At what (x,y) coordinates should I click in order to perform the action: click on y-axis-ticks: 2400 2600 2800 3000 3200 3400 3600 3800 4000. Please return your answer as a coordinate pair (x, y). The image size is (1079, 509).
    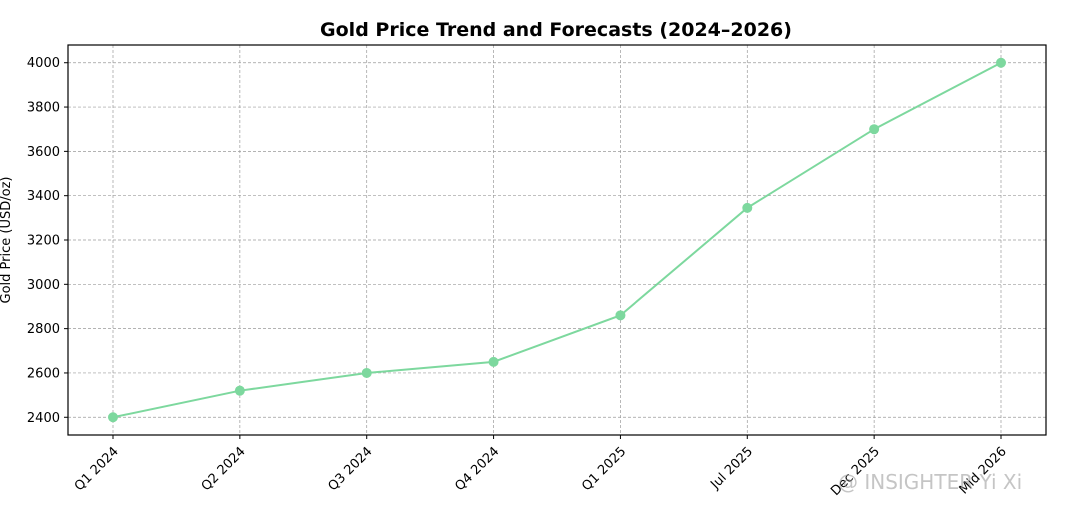
    Looking at the image, I should click on (47, 241).